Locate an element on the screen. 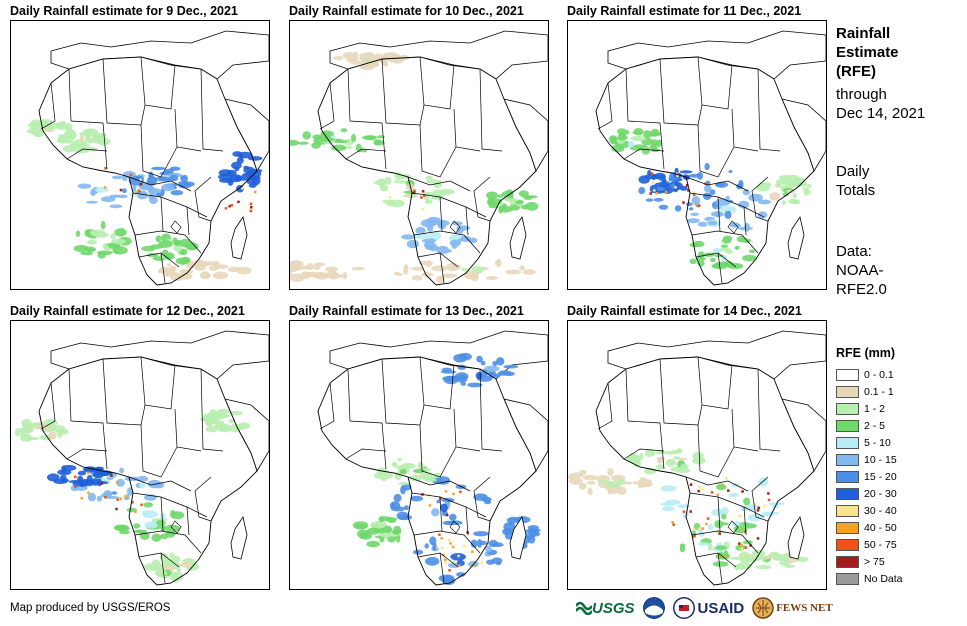  lake-outline is located at coordinates (455, 227).